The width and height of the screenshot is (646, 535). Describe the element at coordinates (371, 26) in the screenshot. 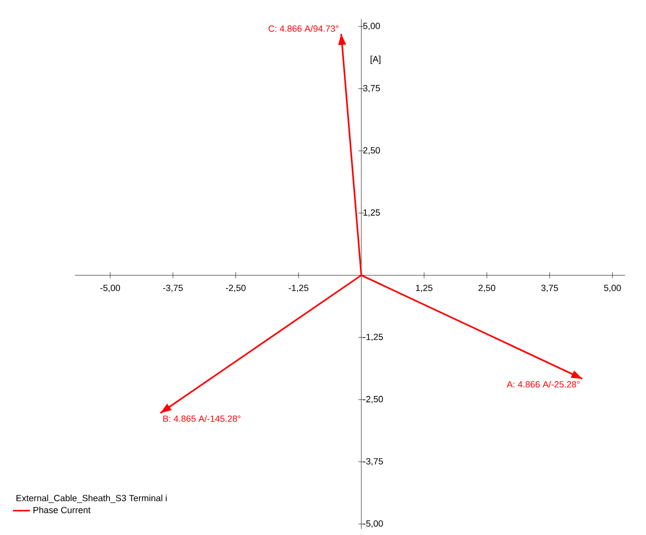

I see `y-tick-label: 5,00` at that location.